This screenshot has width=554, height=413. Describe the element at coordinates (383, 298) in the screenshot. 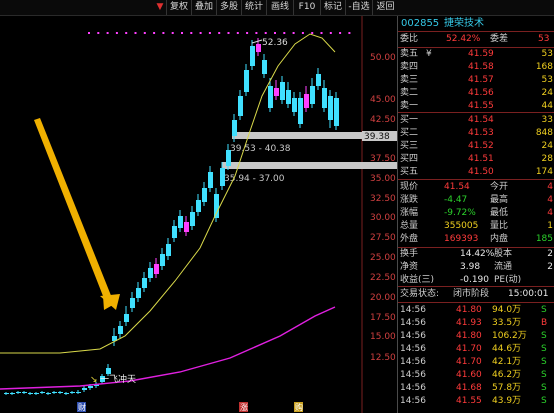

I see `price-label: 20.00` at that location.